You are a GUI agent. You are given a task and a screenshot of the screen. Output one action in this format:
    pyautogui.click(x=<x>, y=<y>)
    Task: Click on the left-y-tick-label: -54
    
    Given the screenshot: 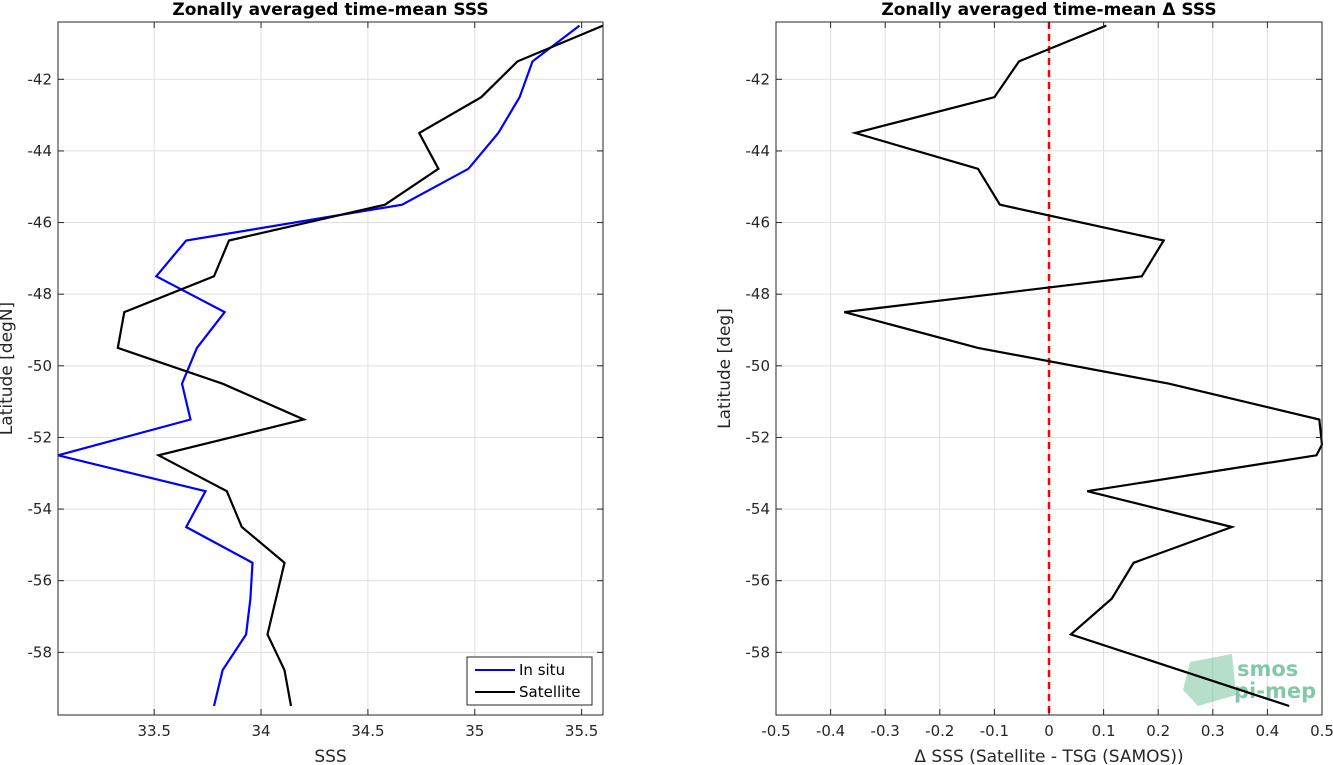 What is the action you would take?
    pyautogui.click(x=40, y=509)
    